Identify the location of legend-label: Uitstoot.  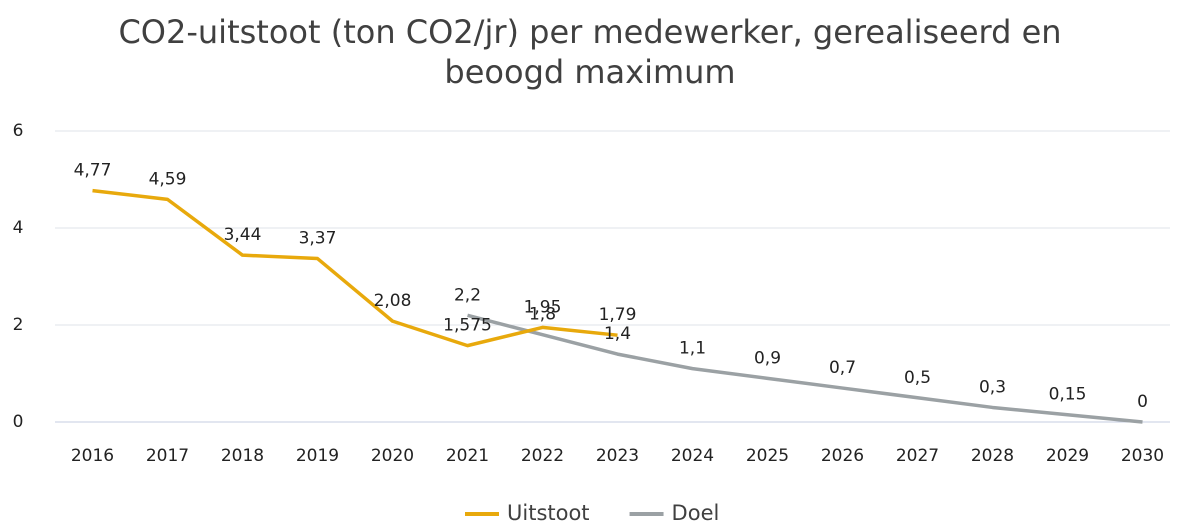
(548, 512).